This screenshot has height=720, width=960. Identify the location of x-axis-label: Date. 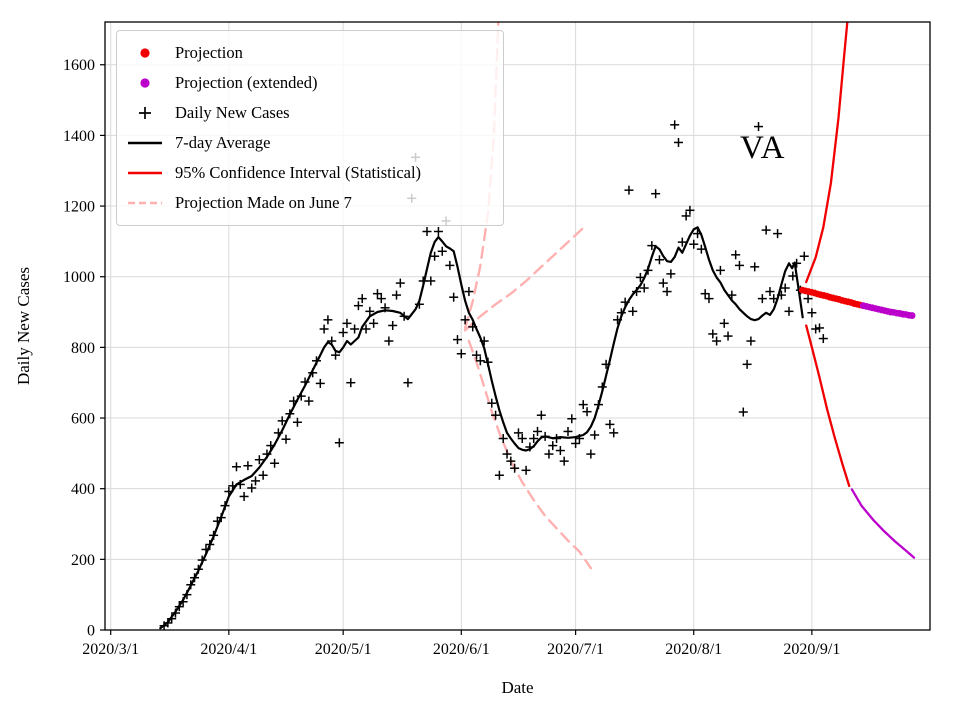
(517, 687).